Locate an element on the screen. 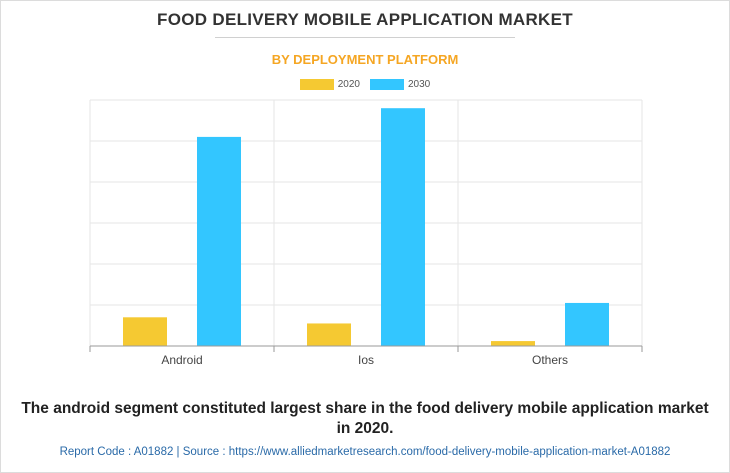 Image resolution: width=730 pixels, height=473 pixels. x-tick-label-android: Android is located at coordinates (181, 360).